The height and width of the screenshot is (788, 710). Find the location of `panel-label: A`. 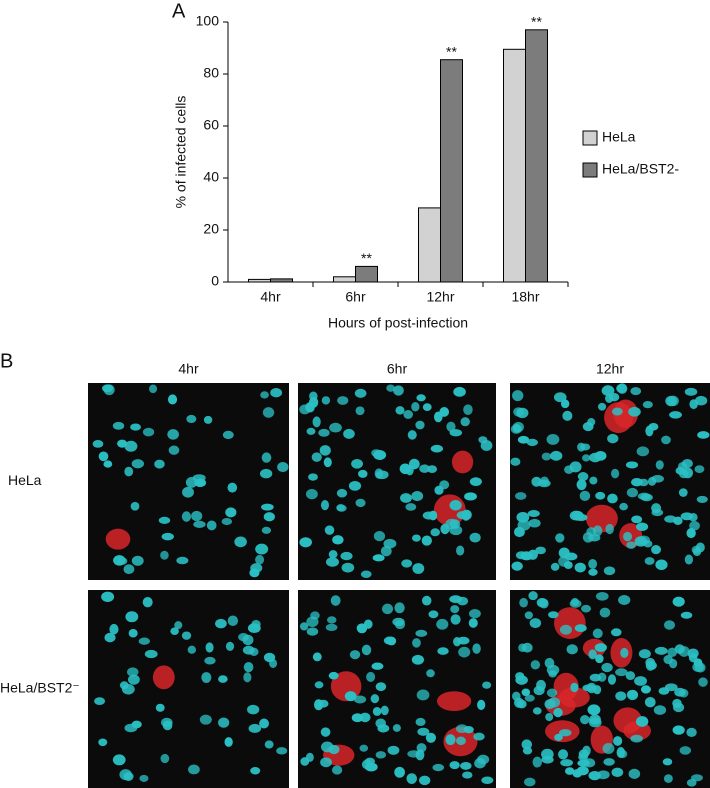

panel-label: A is located at coordinates (179, 11).